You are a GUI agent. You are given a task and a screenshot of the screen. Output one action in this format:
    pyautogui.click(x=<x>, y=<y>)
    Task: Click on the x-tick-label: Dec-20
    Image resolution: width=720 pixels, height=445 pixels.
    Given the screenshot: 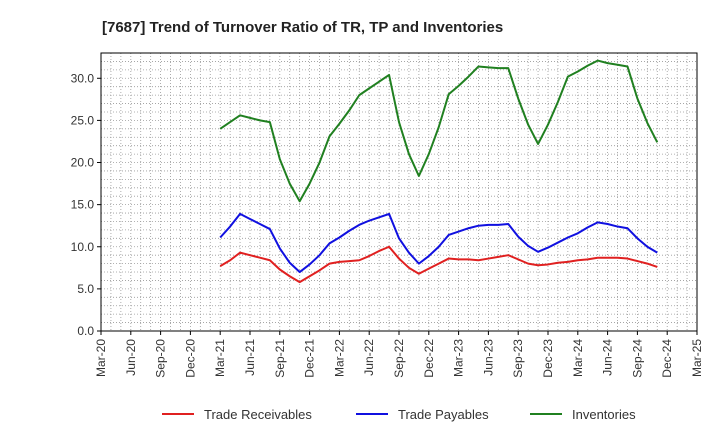 What is the action you would take?
    pyautogui.click(x=190, y=358)
    